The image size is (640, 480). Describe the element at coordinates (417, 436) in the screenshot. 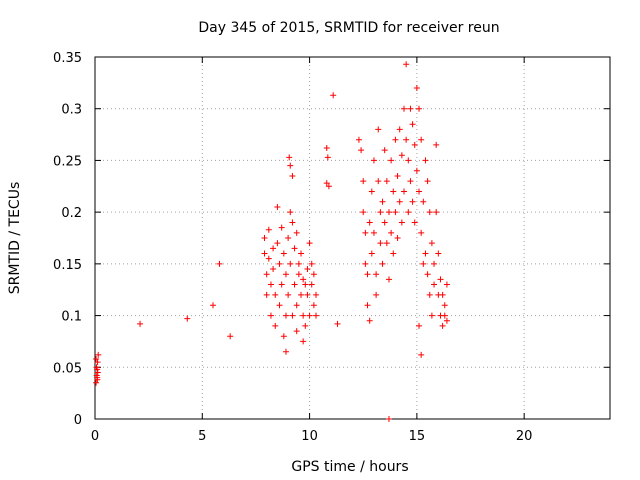

I see `x-tick-label: 15` at that location.